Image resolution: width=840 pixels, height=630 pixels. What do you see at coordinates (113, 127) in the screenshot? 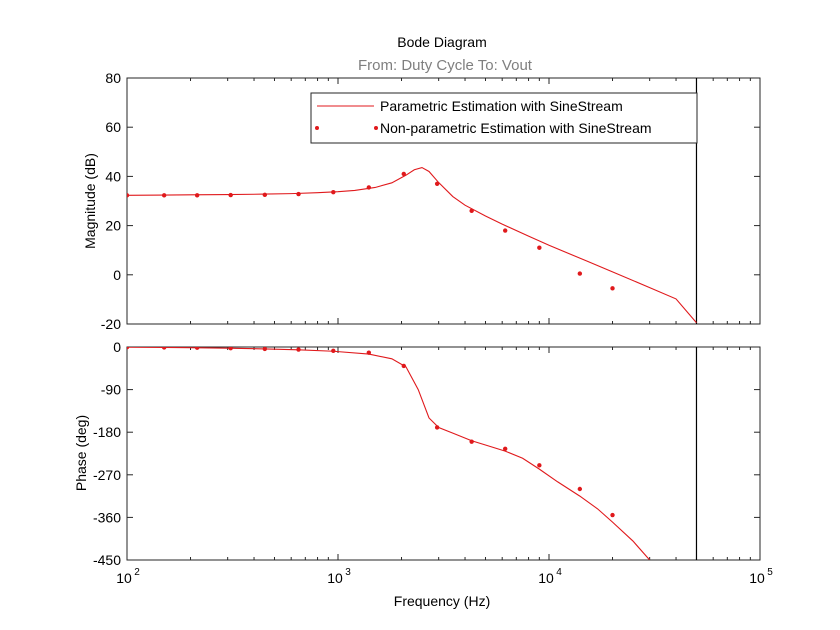
I see `y-tick-label: 60` at bounding box center [113, 127].